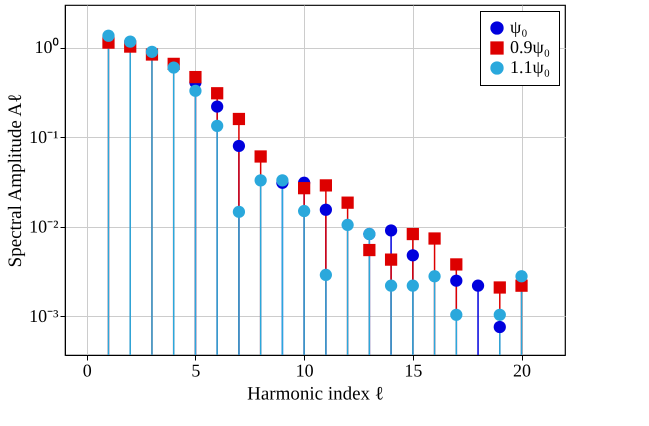 Image resolution: width=649 pixels, height=426 pixels. Describe the element at coordinates (43, 136) in the screenshot. I see `y-tick-label: 10⁻¹` at that location.